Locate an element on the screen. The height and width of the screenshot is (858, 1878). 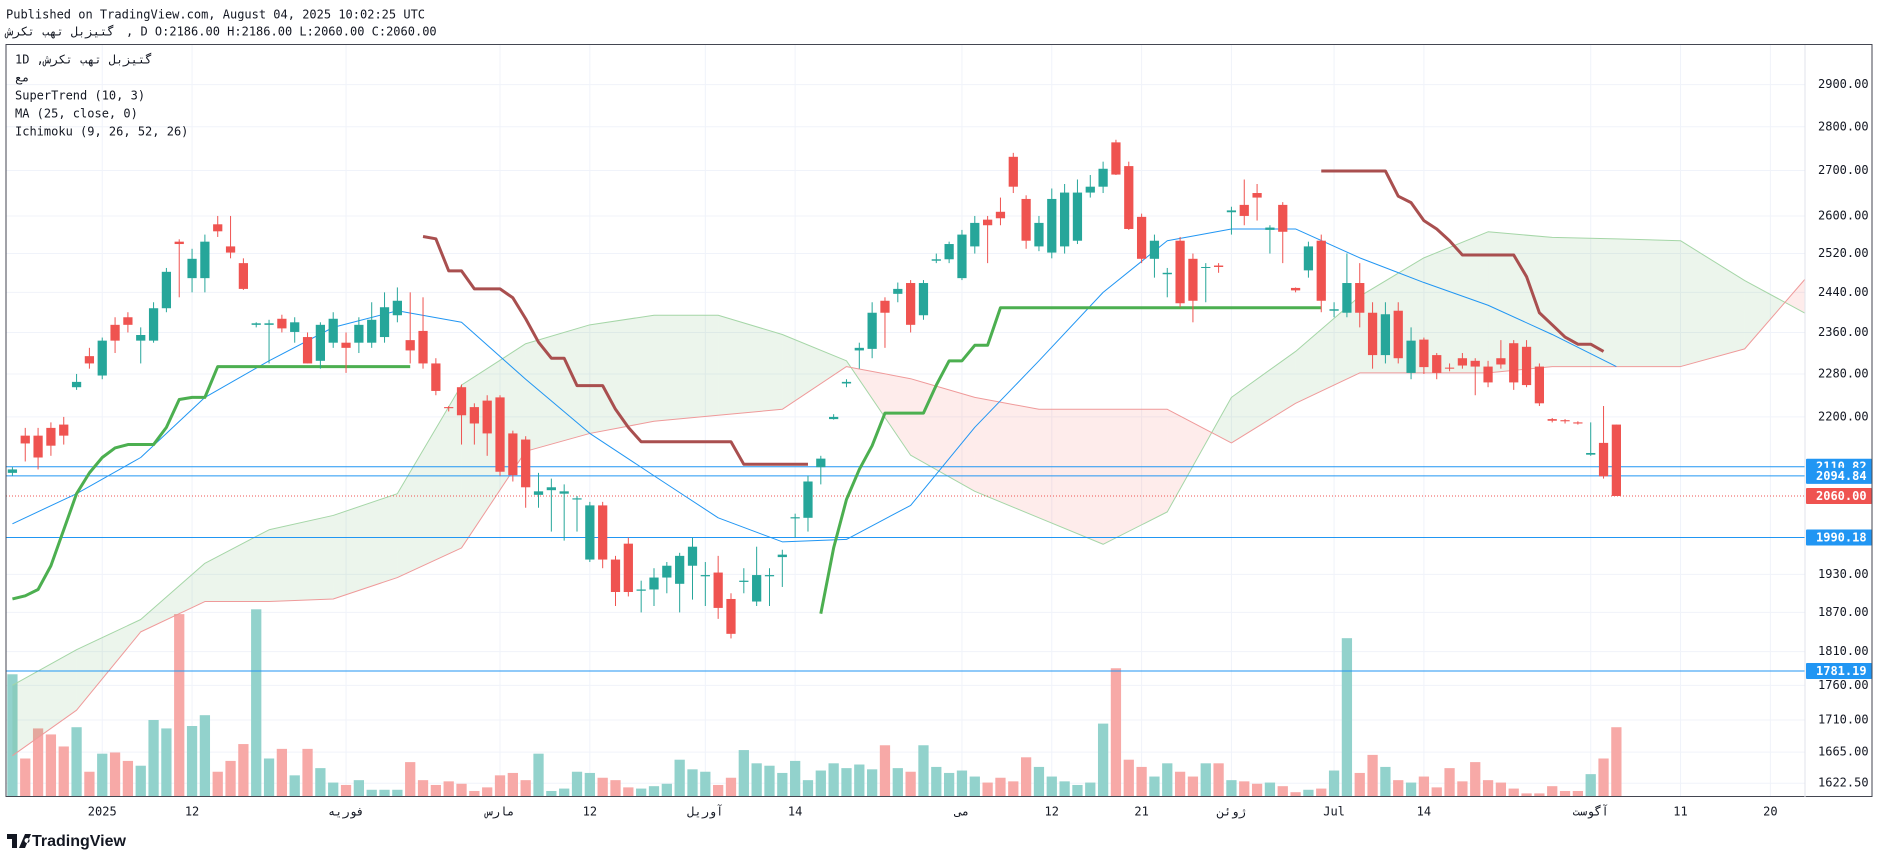
x-tick-label: ژوئن is located at coordinates (1231, 812).